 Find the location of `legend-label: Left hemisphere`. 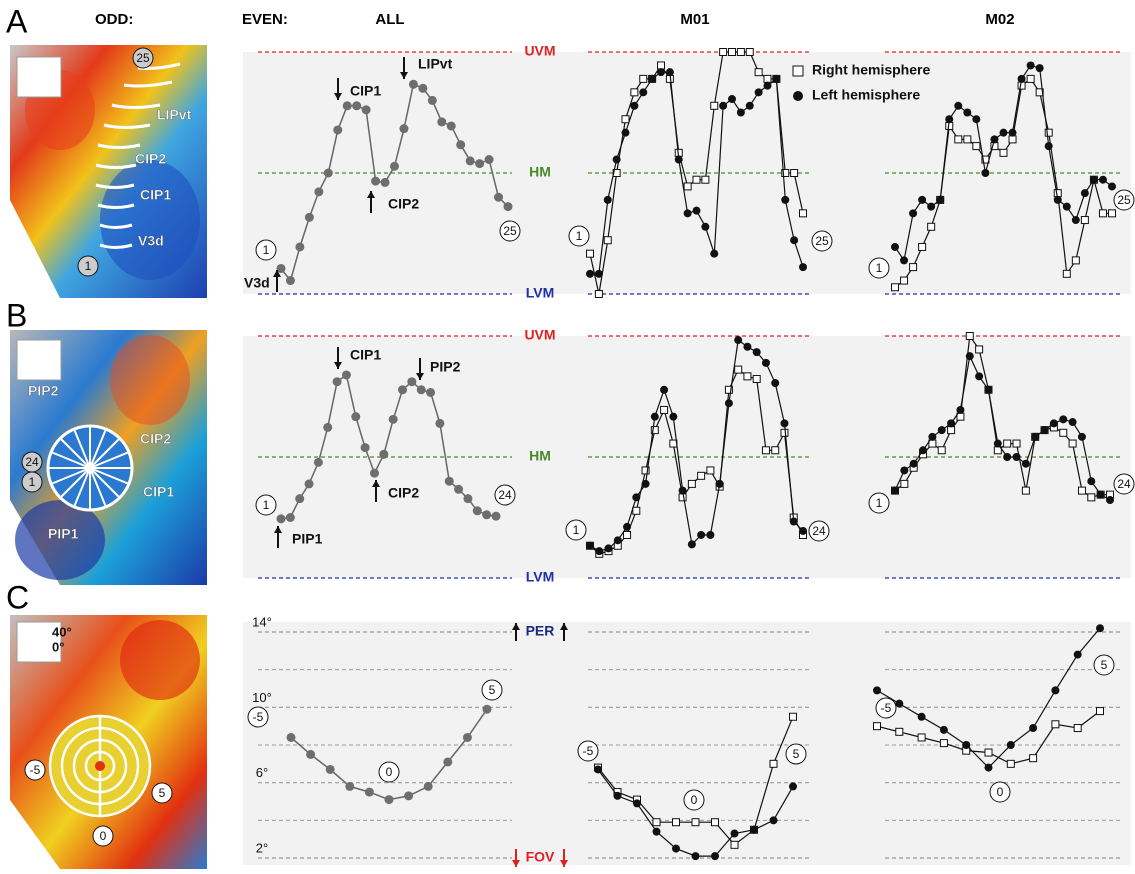

legend-label: Left hemisphere is located at coordinates (866, 95).